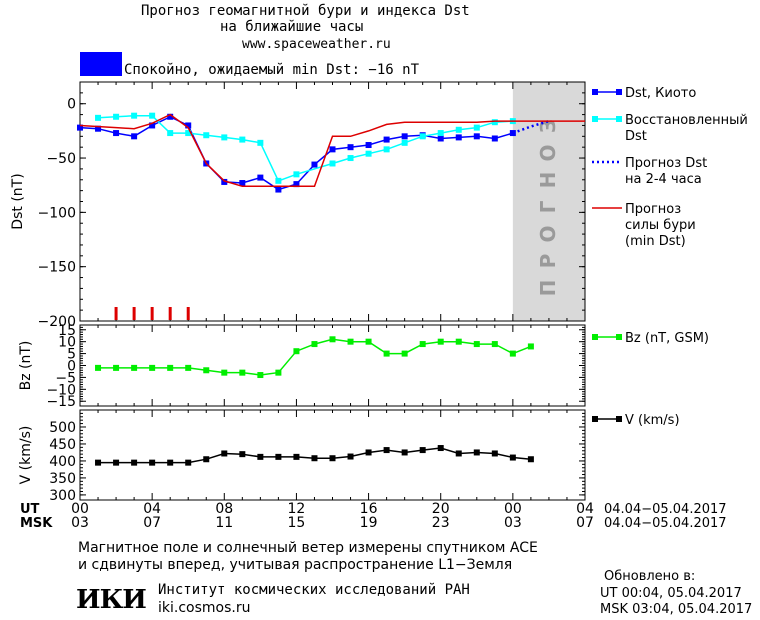  I want to click on y-tick-label: −15, so click(61, 402).